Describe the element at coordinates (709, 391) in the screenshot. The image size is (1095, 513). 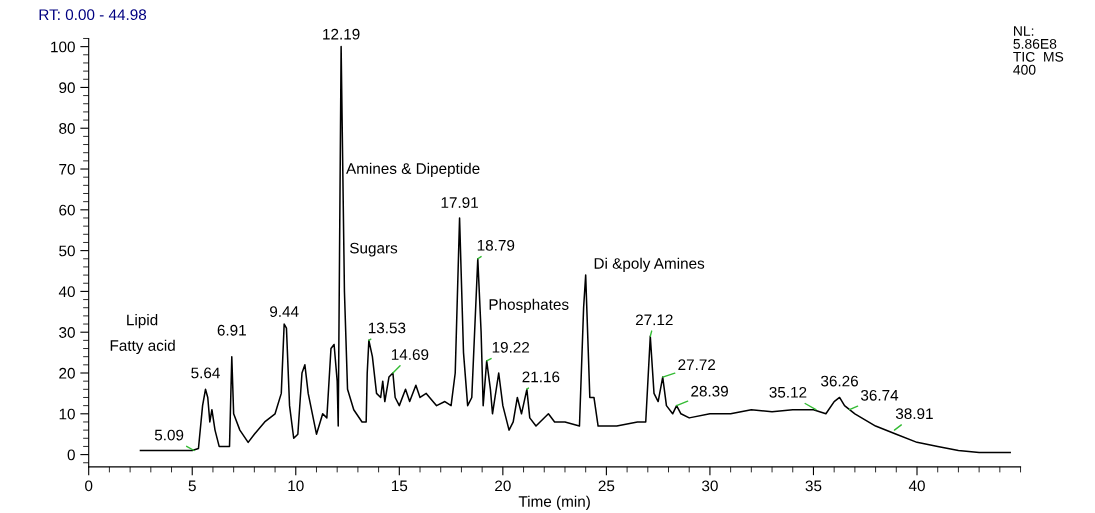
I see `annotation: 28.39` at that location.